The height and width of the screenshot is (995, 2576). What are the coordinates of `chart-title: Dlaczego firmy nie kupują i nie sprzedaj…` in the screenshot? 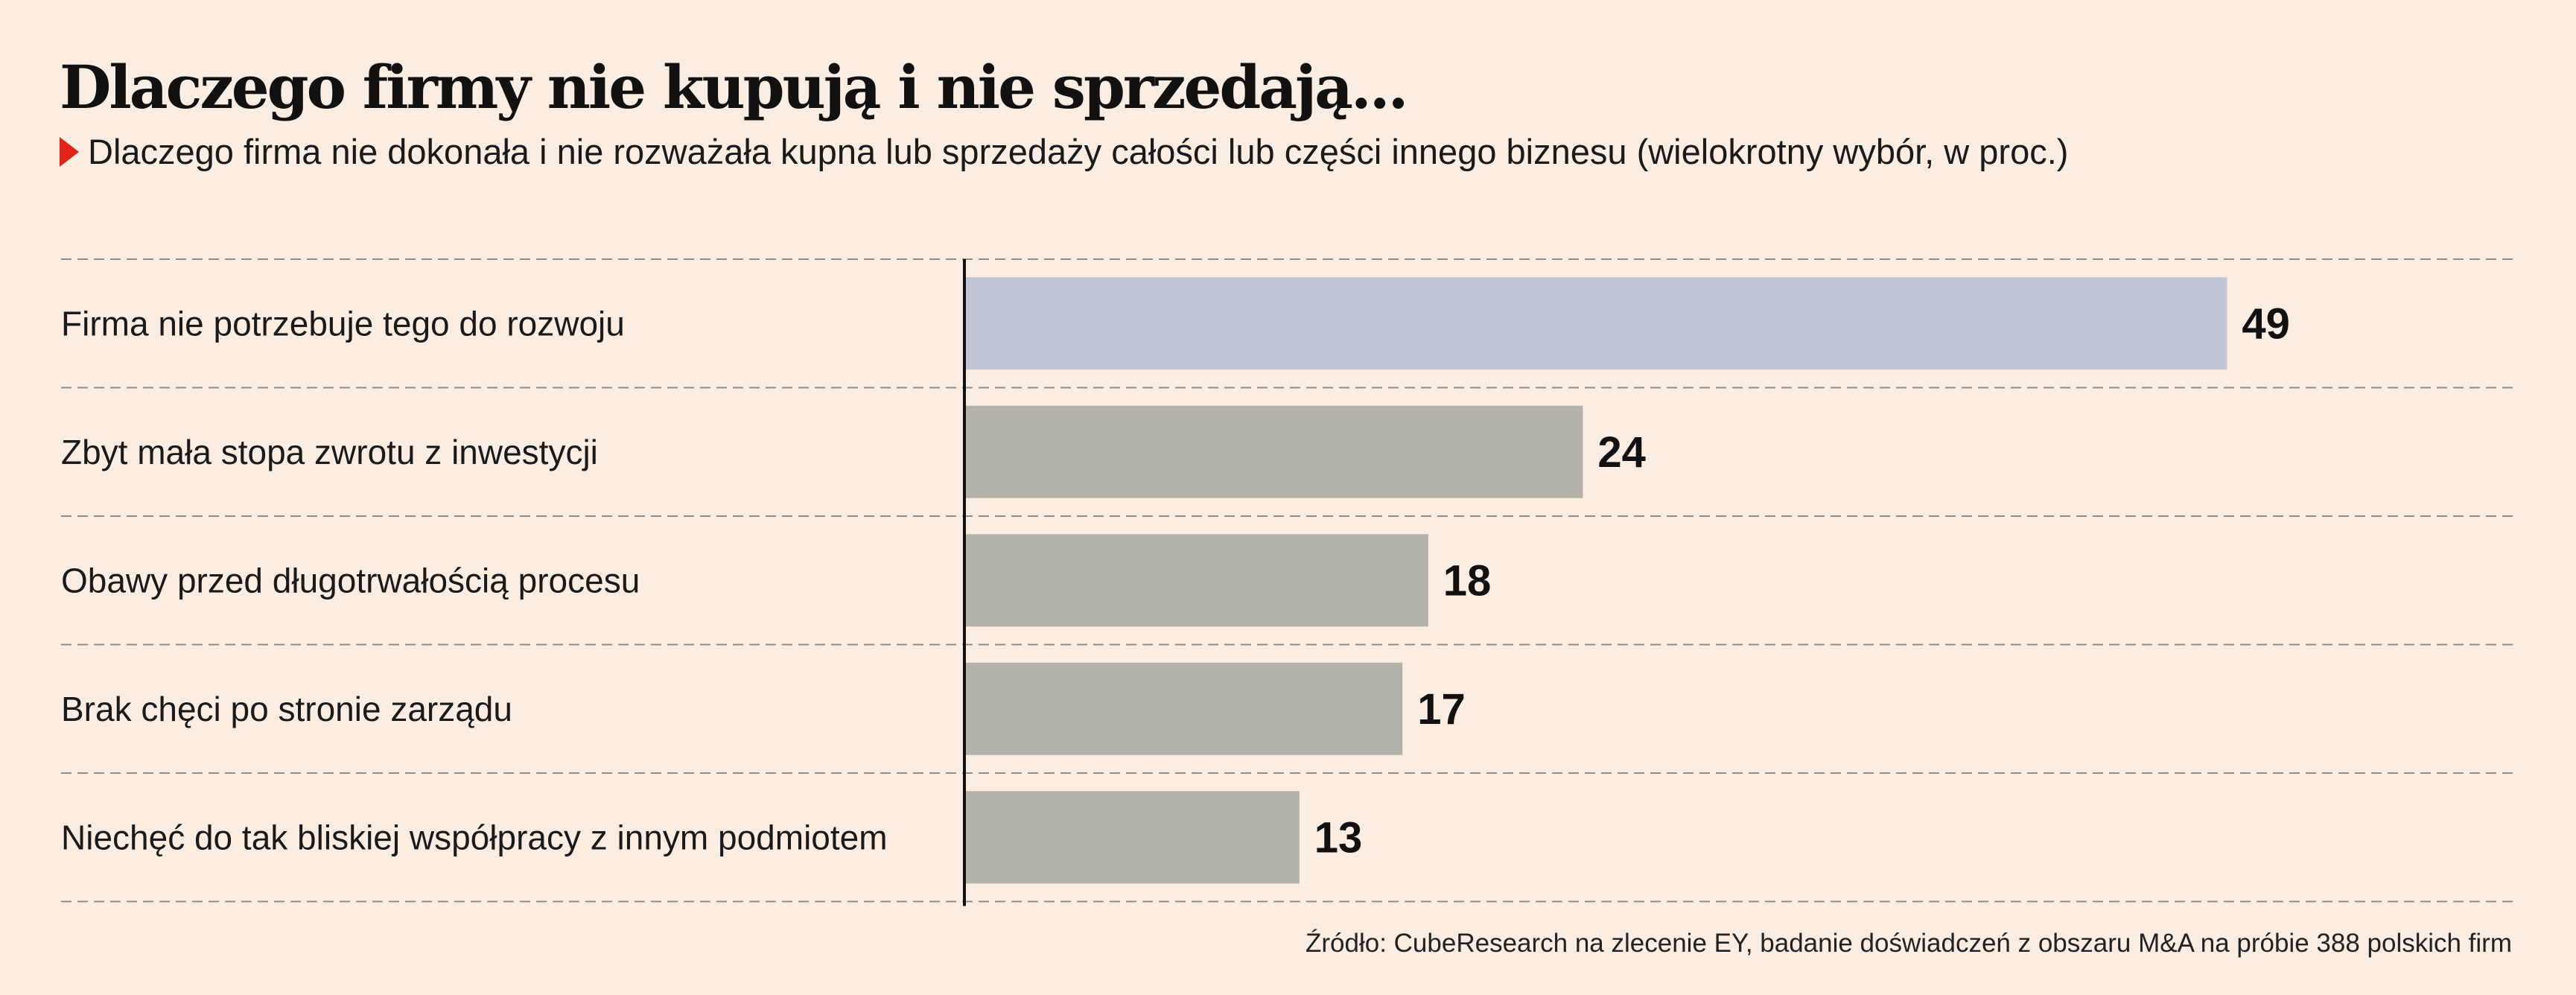 It's located at (734, 87).